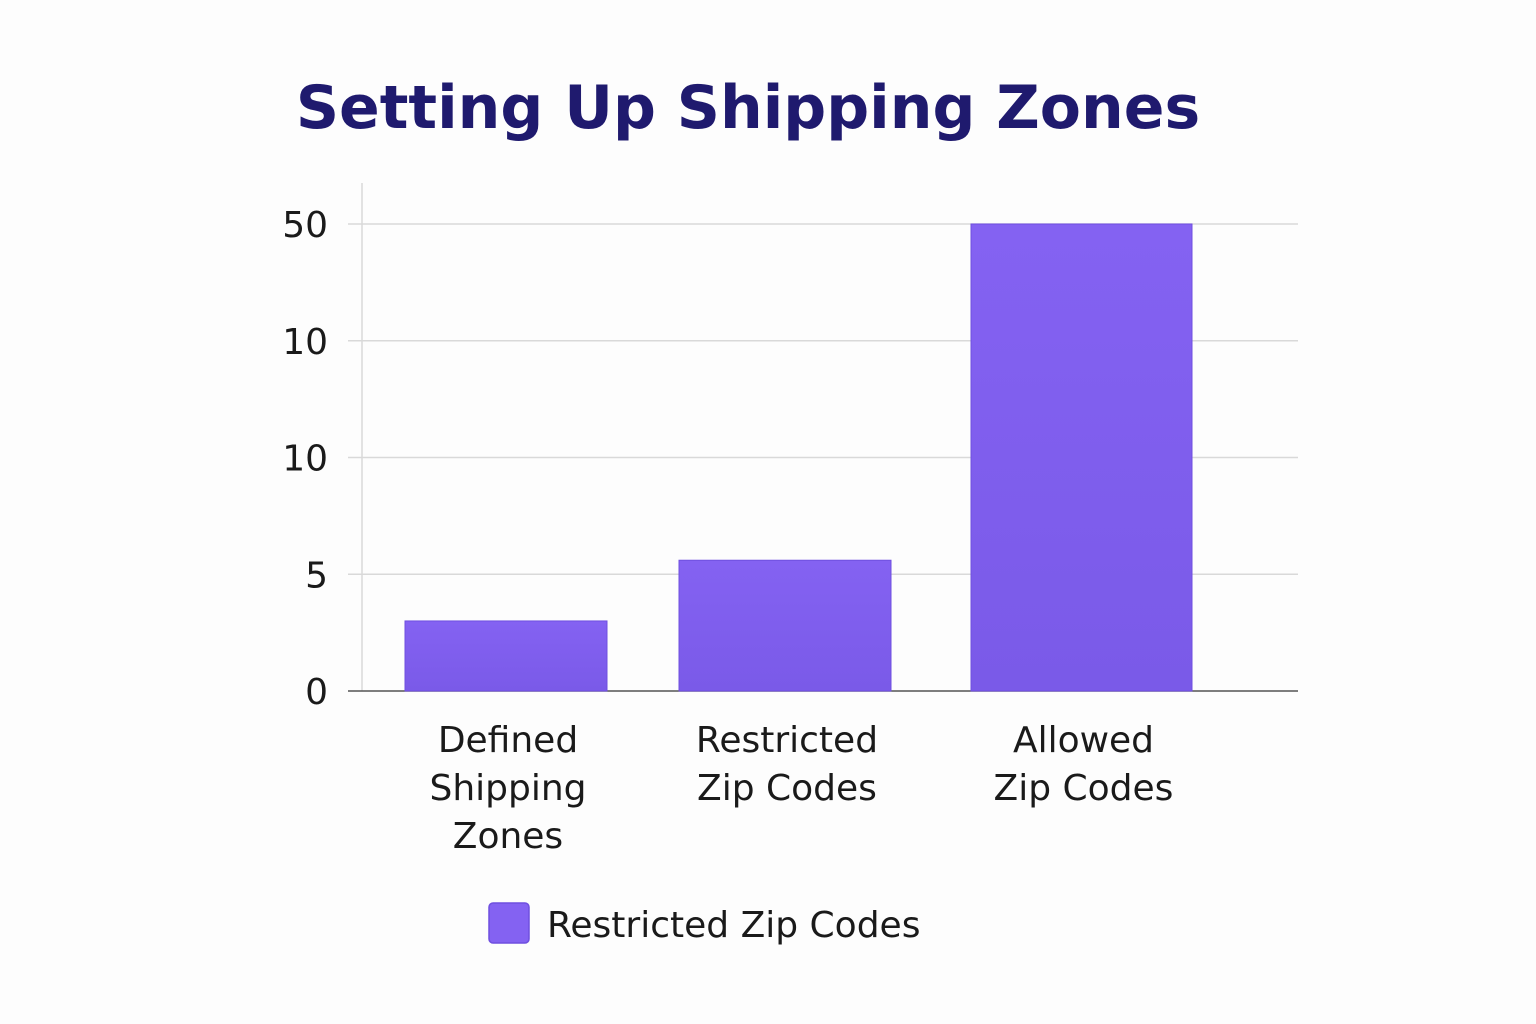 The image size is (1536, 1024). I want to click on x-category-label: Defined Shipping Zones, so click(507, 788).